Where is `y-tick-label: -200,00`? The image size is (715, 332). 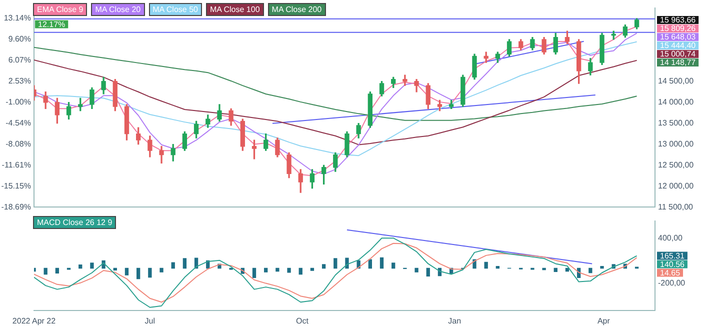
y-tick-label: -200,00 is located at coordinates (672, 283).